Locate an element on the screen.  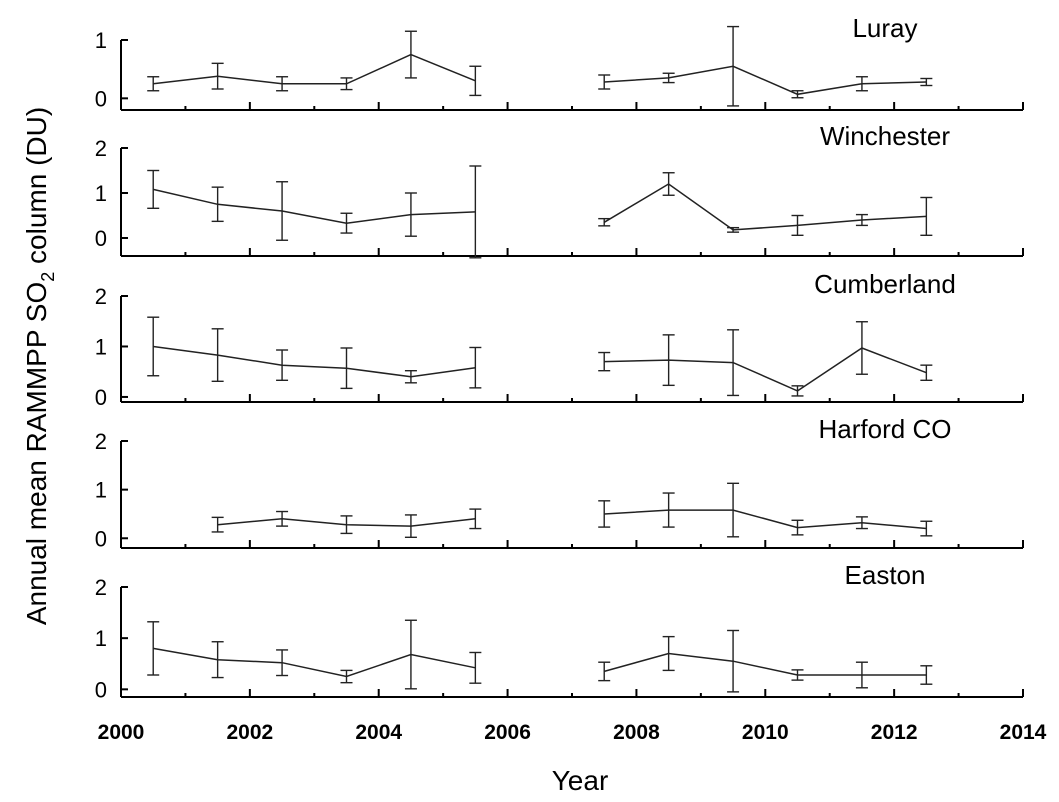
y-axis-label: Annual mean RAMMPP SO2 column (DU) is located at coordinates (39, 366).